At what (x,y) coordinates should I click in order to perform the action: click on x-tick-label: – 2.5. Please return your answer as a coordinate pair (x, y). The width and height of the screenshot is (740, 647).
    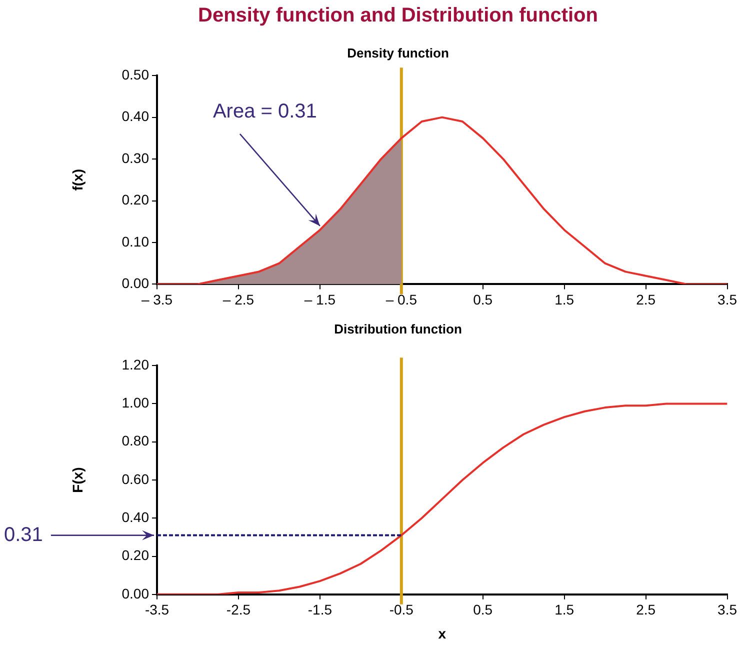
    Looking at the image, I should click on (238, 299).